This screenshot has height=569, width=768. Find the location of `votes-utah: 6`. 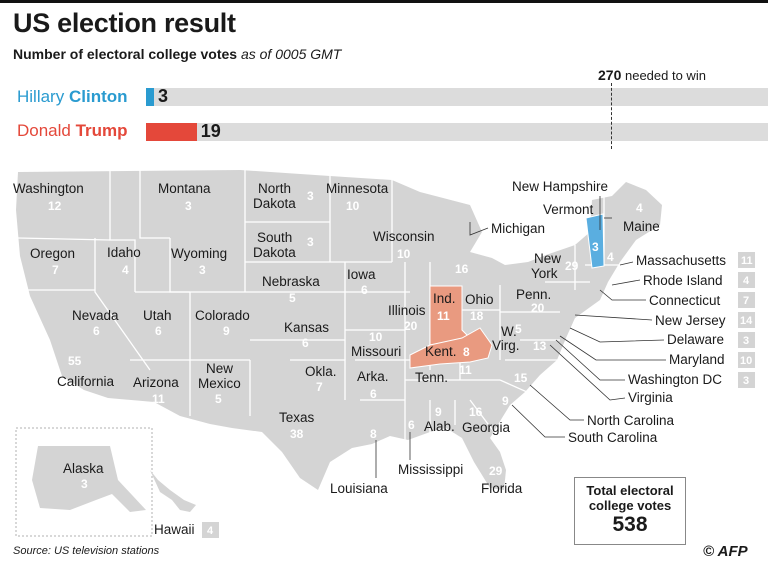

votes-utah: 6 is located at coordinates (158, 331).